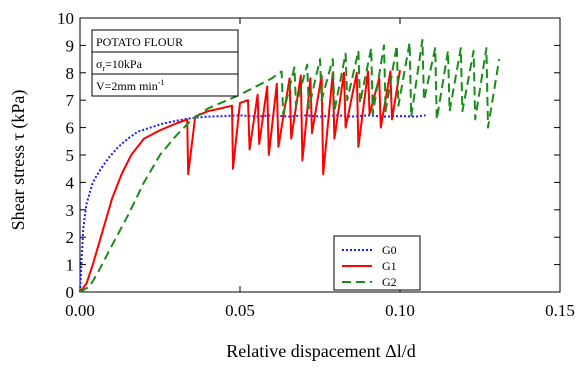 The width and height of the screenshot is (586, 372). Describe the element at coordinates (70, 73) in the screenshot. I see `y-tick-label: 8` at that location.